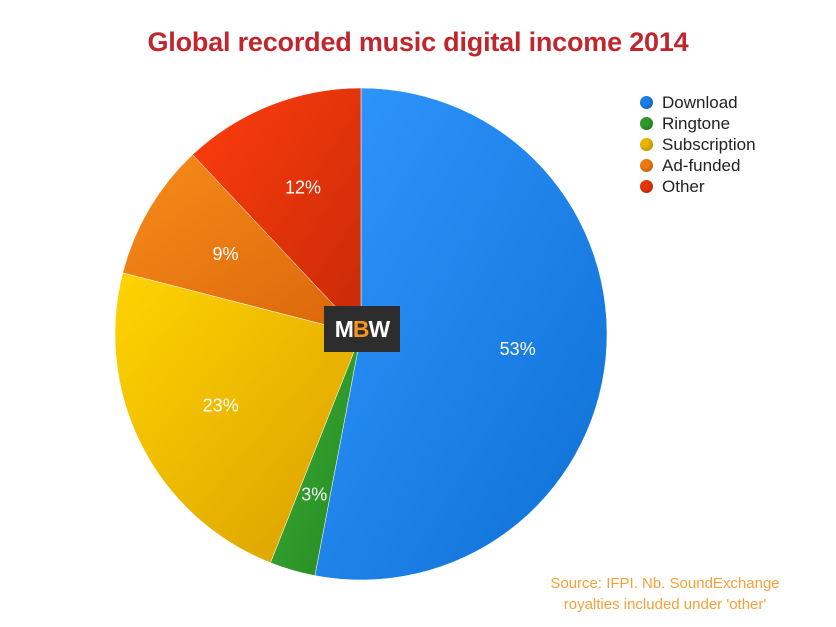 The width and height of the screenshot is (836, 627). I want to click on legend-item-ringtone: Ringtone, so click(698, 123).